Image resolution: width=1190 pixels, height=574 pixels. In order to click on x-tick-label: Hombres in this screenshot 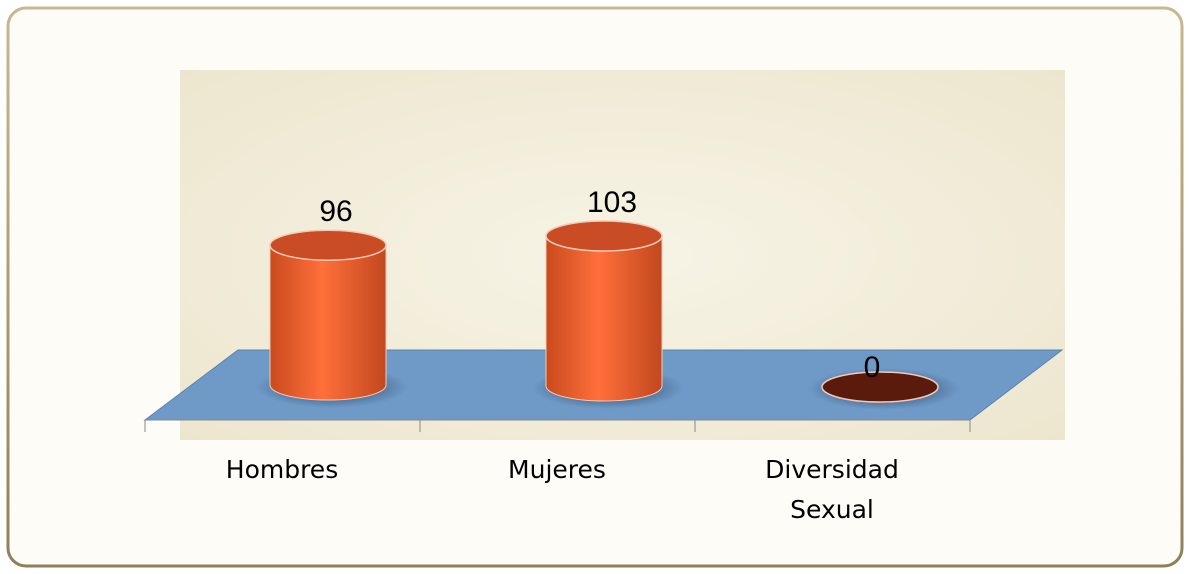, I will do `click(282, 469)`.